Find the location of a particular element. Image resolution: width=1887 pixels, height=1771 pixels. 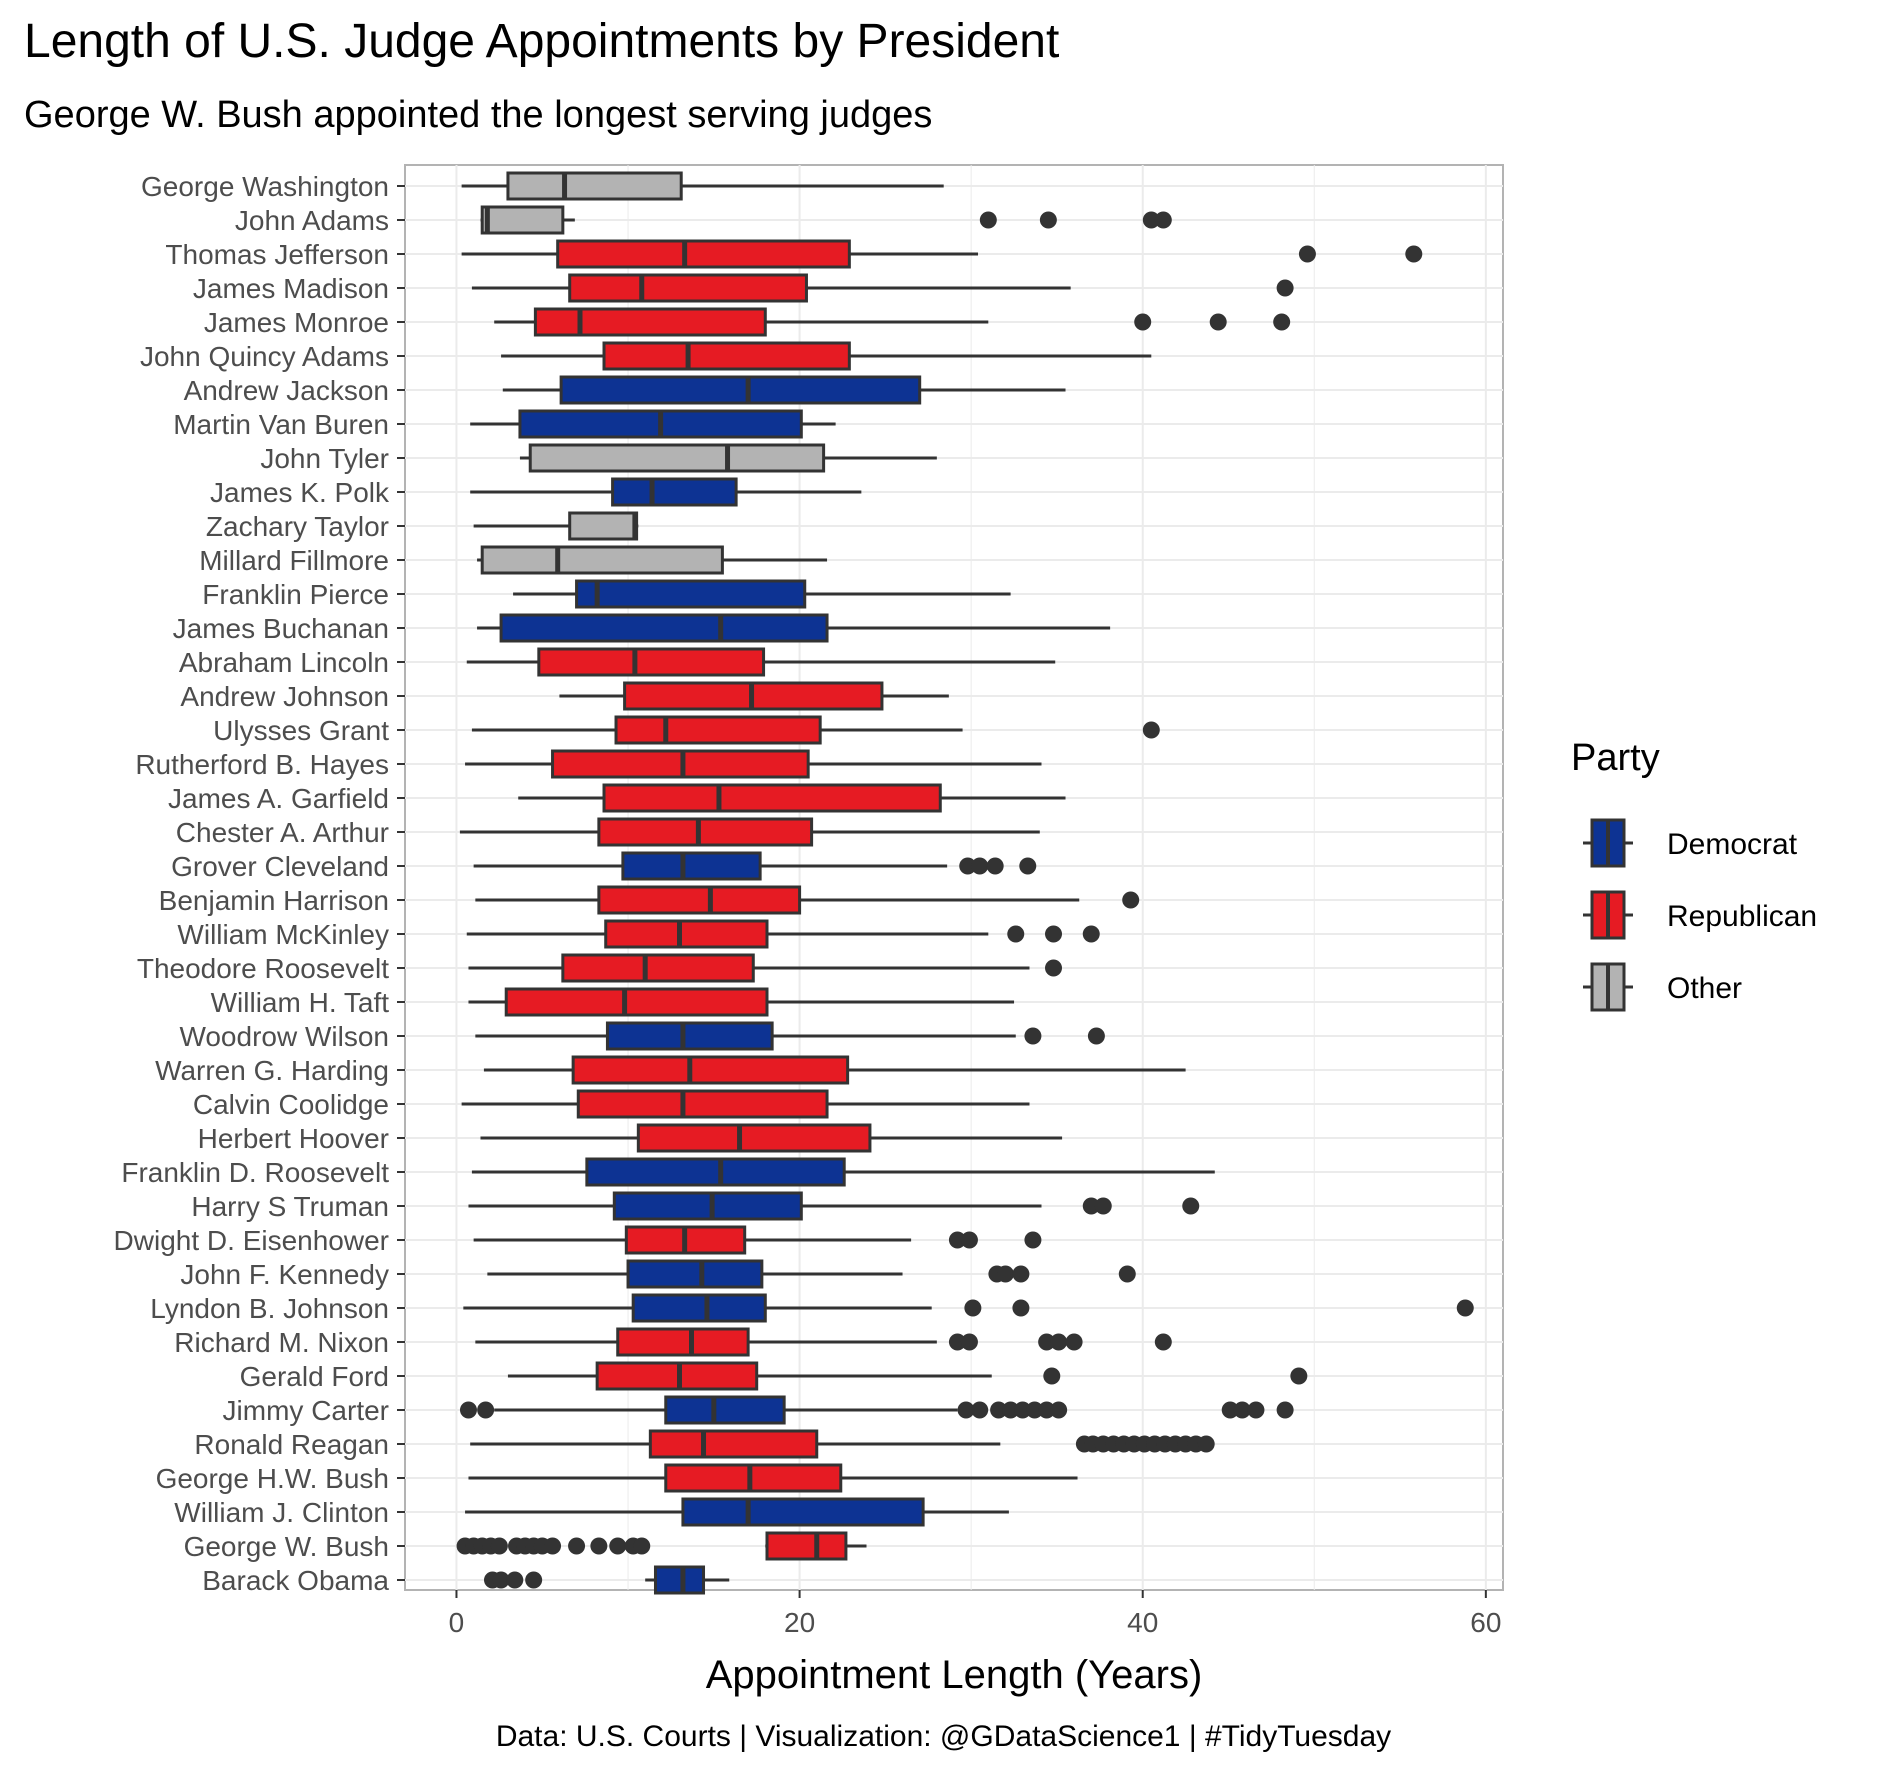

y-tick-label: Abraham Lincoln is located at coordinates (284, 662).